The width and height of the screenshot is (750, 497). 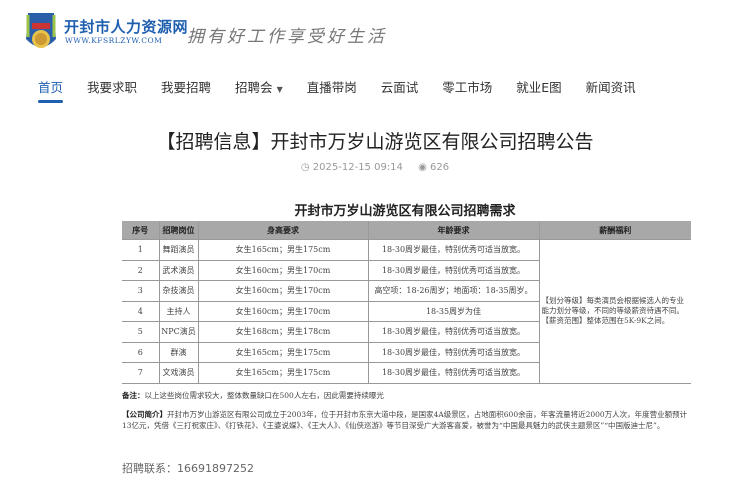 I want to click on intro-label: 【公司简介】, so click(x=144, y=414).